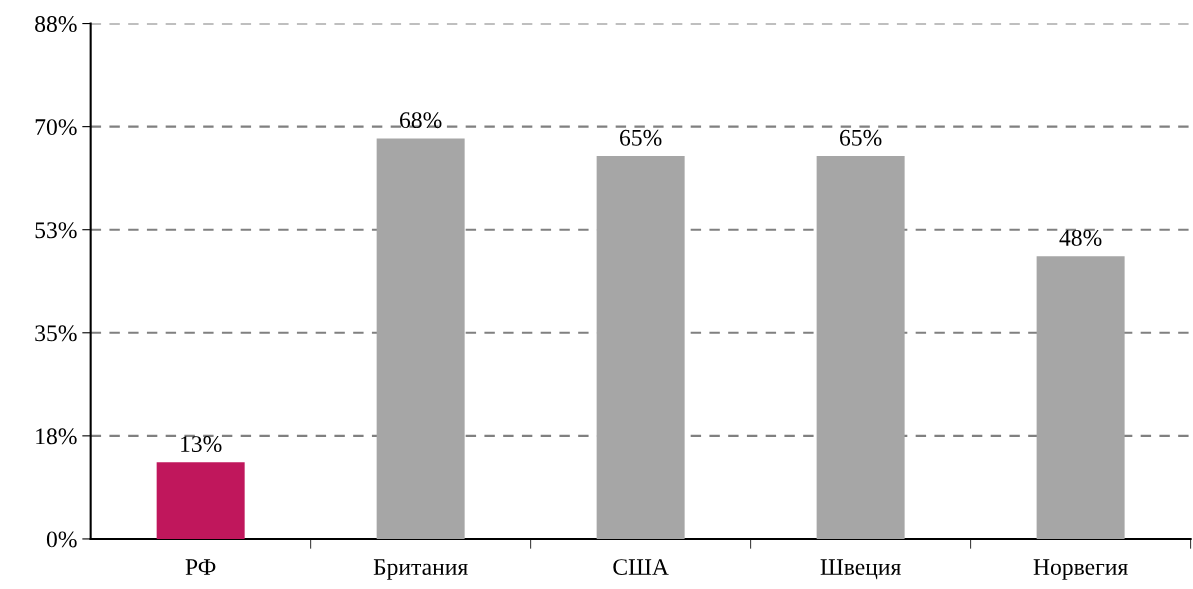 The width and height of the screenshot is (1193, 589). What do you see at coordinates (56, 436) in the screenshot?
I see `y-tick-label: 18%` at bounding box center [56, 436].